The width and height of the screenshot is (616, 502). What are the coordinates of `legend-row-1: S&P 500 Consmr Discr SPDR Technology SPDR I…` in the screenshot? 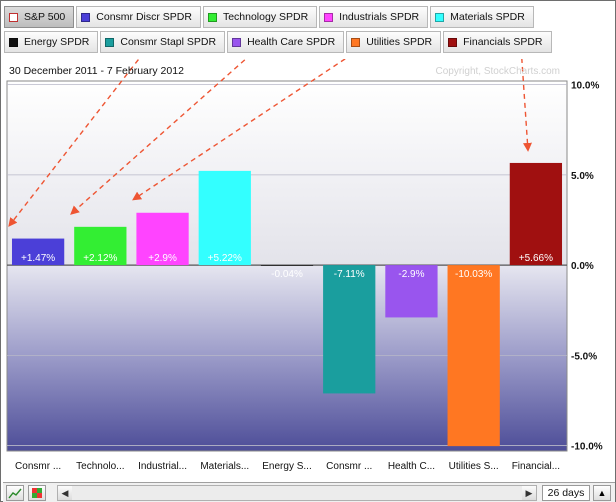 It's located at (269, 17).